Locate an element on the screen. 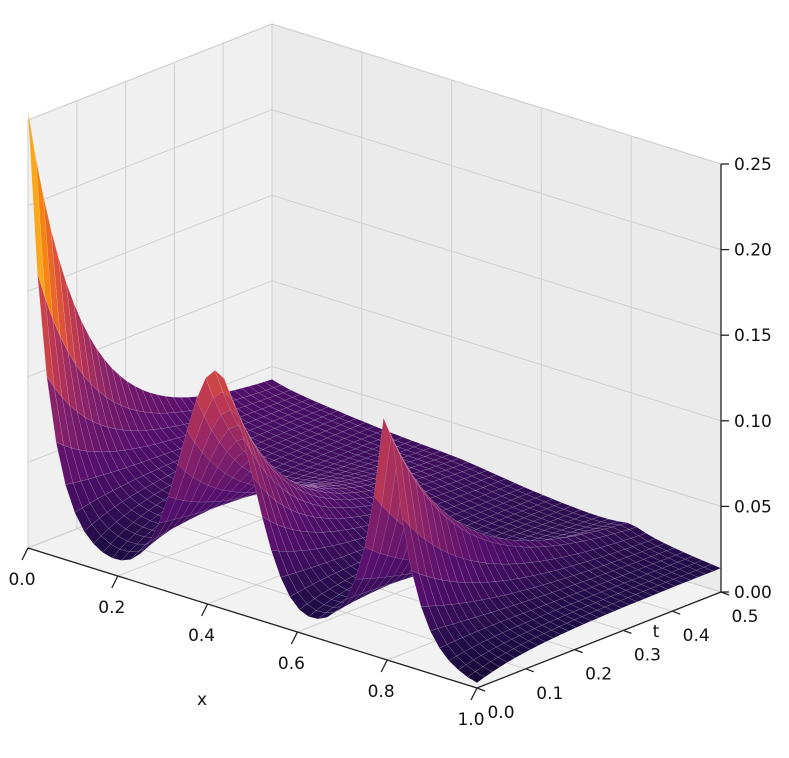 The width and height of the screenshot is (789, 758). t-tick-label: 0.0 is located at coordinates (500, 713).